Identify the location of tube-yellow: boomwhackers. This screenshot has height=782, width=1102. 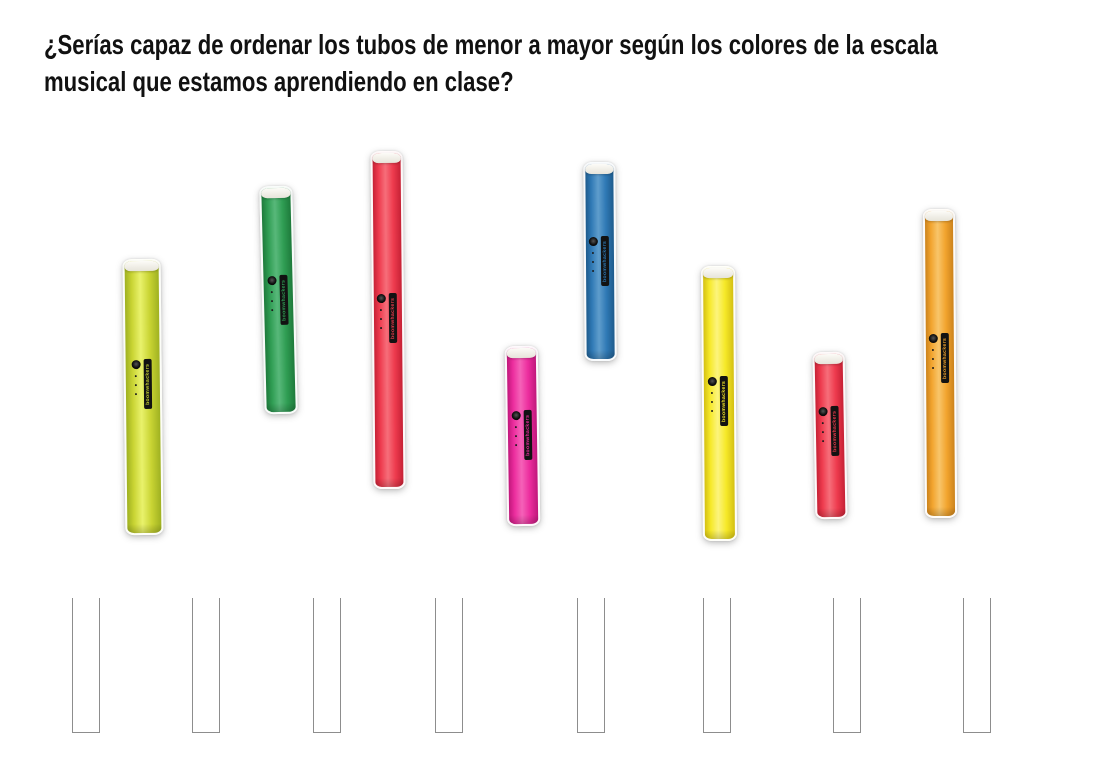
(719, 403).